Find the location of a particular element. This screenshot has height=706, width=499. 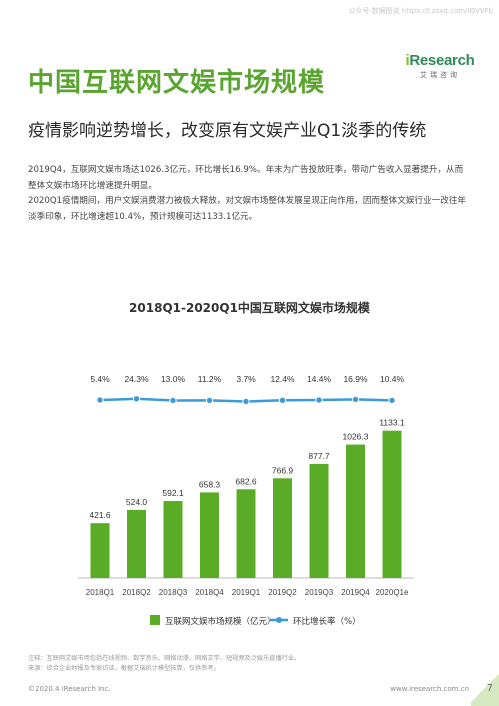

bar-value-label: 658.3 is located at coordinates (210, 484).